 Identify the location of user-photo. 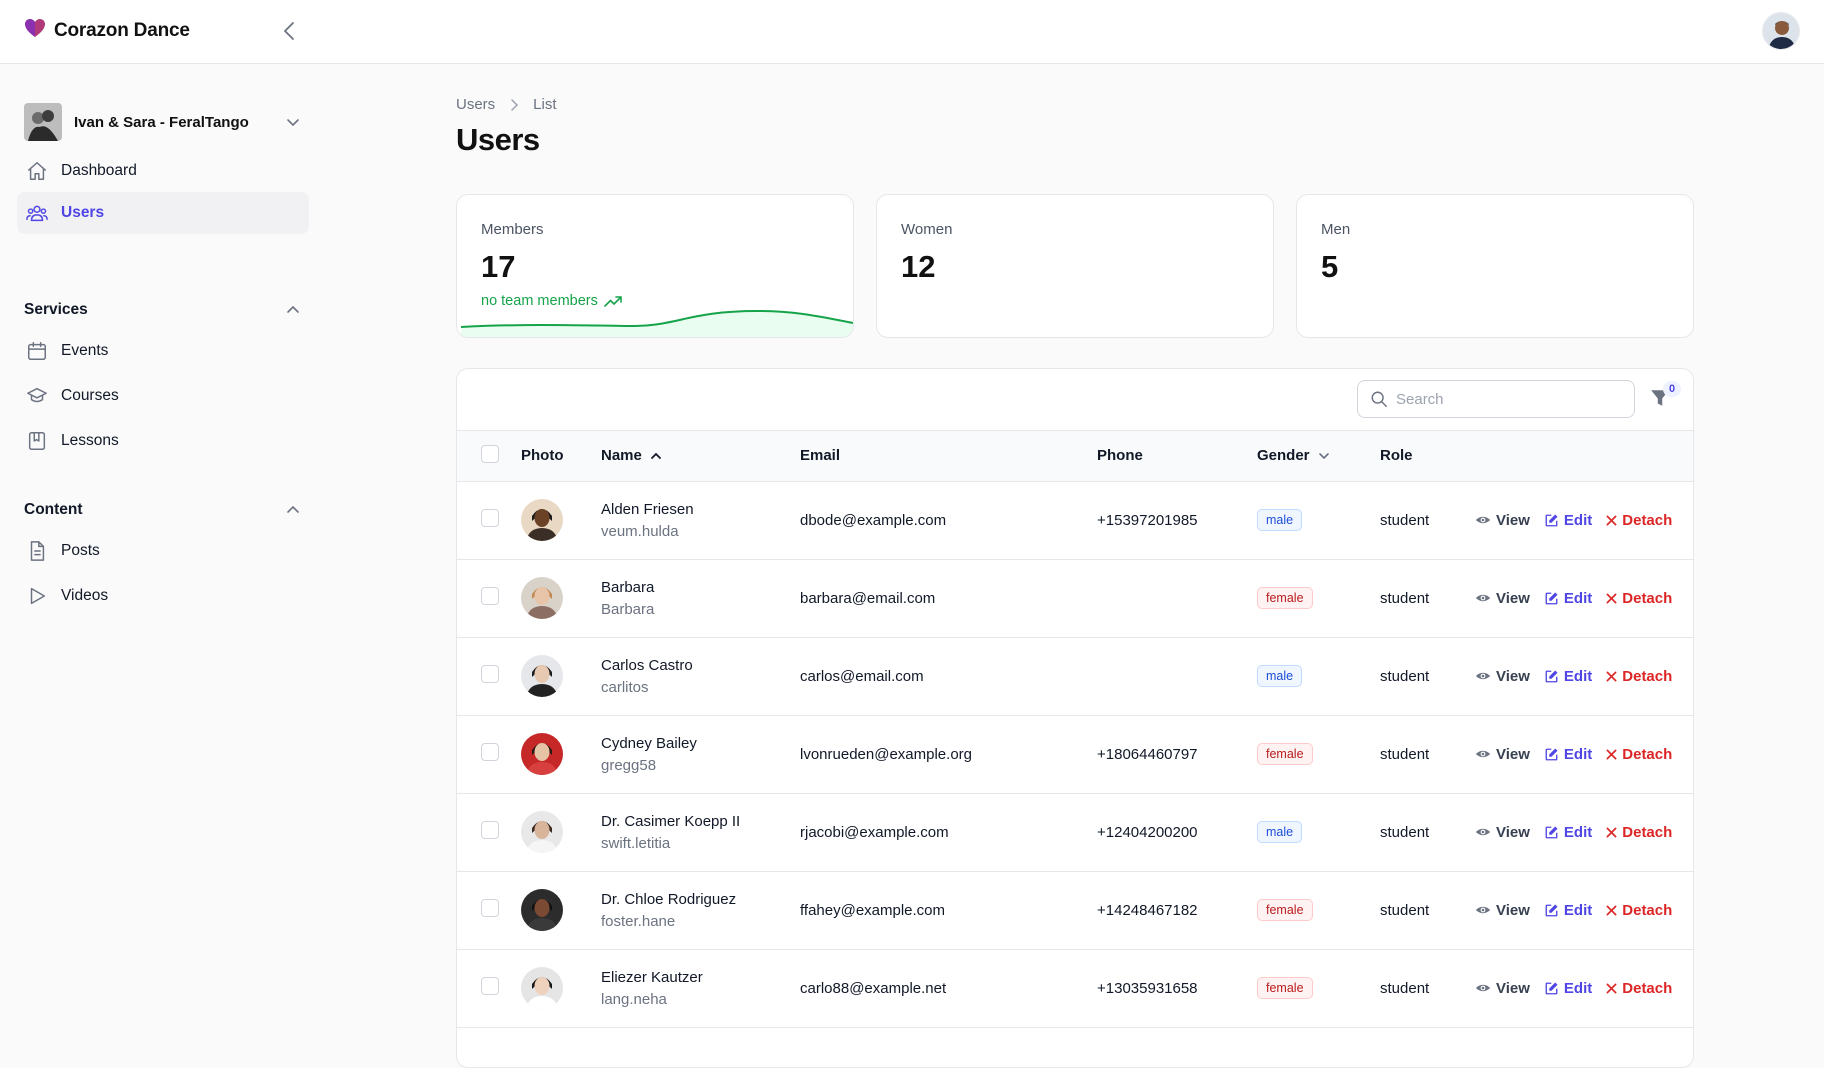
(542, 598).